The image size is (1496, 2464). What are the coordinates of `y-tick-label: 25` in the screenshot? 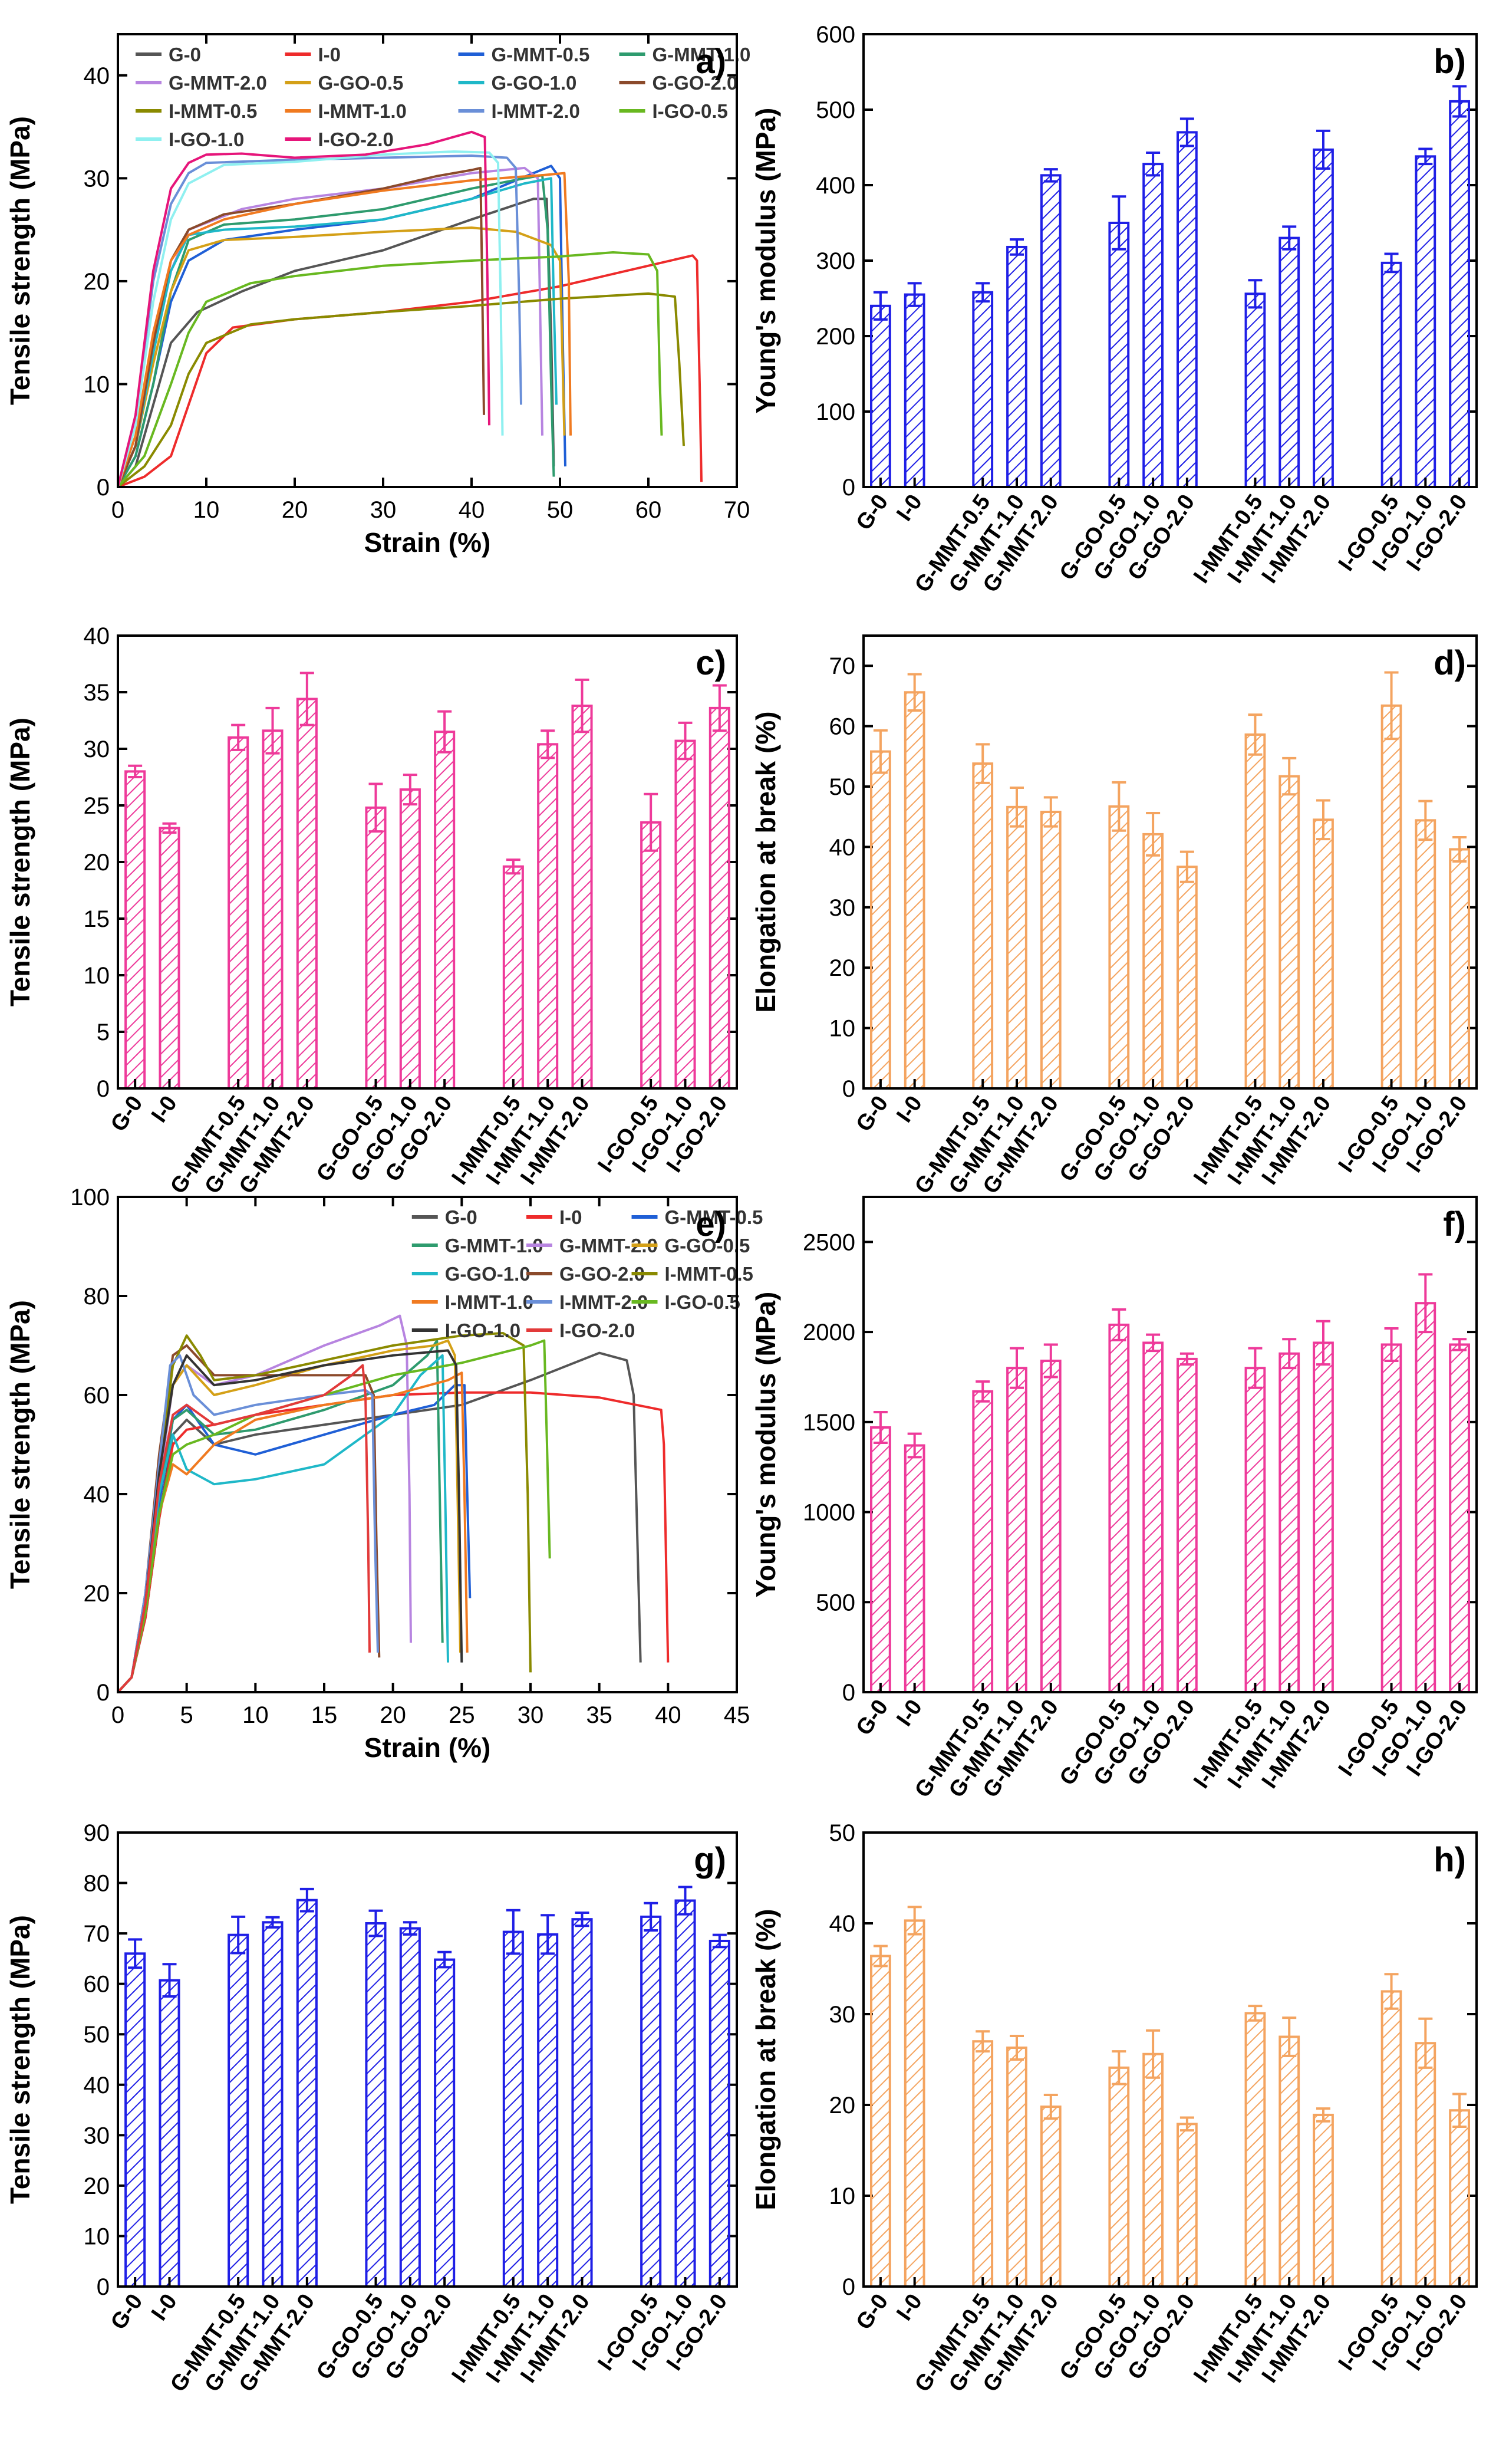 It's located at (97, 806).